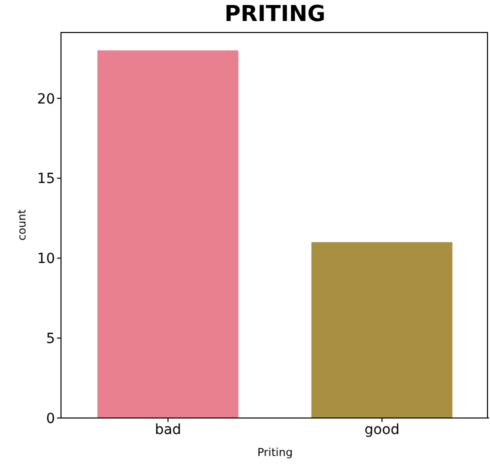 The width and height of the screenshot is (490, 466). What do you see at coordinates (46, 259) in the screenshot?
I see `y-tick-label: 10` at bounding box center [46, 259].